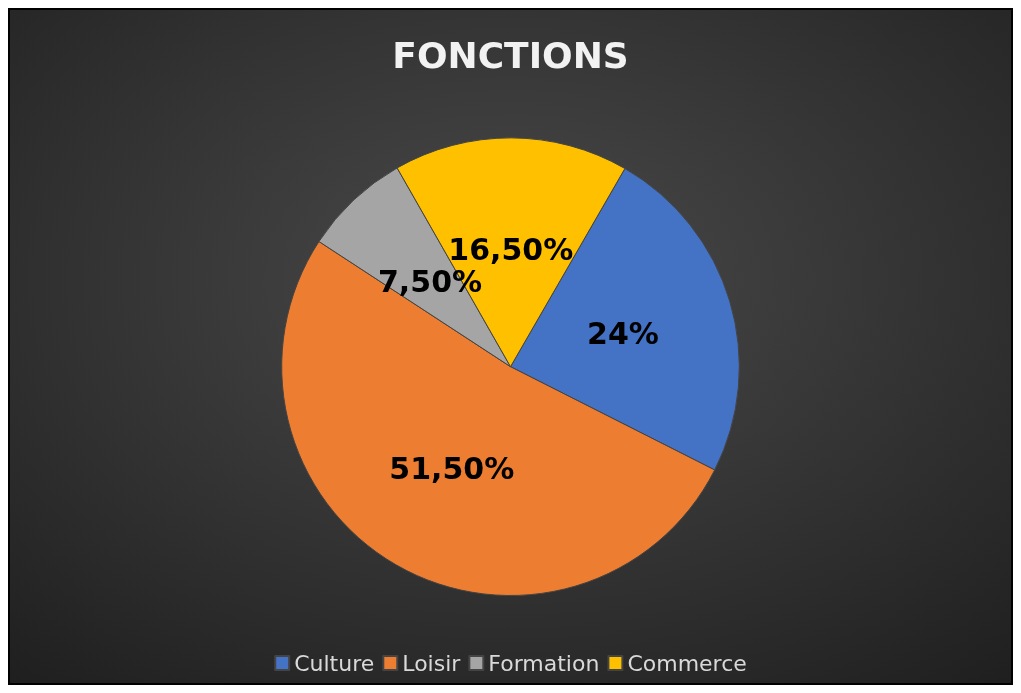 This screenshot has height=693, width=1021. What do you see at coordinates (334, 663) in the screenshot?
I see `legend-label: Culture` at bounding box center [334, 663].